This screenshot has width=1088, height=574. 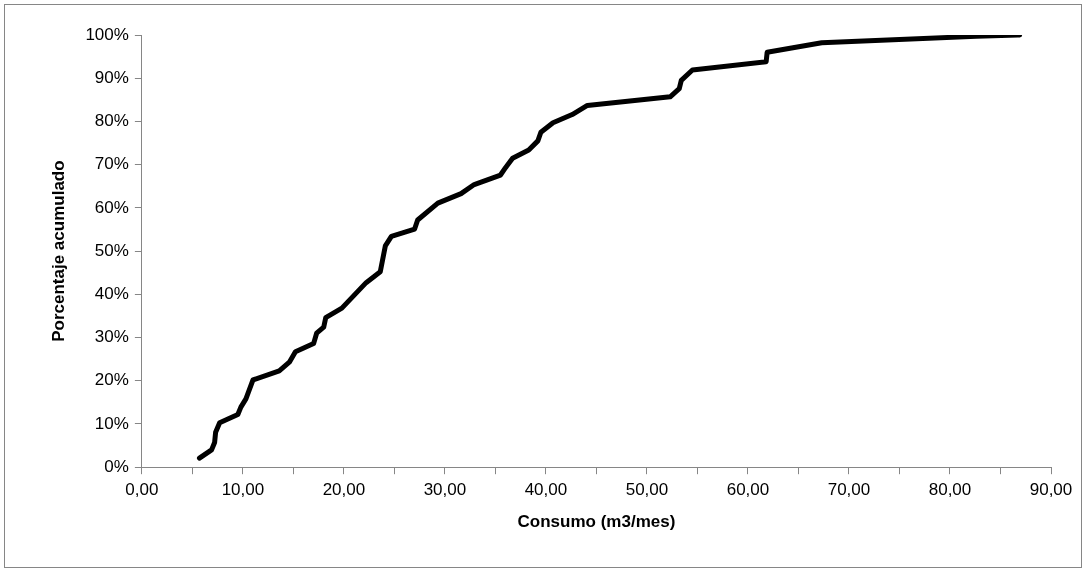 What do you see at coordinates (111, 77) in the screenshot?
I see `y-tick-label: 90%` at bounding box center [111, 77].